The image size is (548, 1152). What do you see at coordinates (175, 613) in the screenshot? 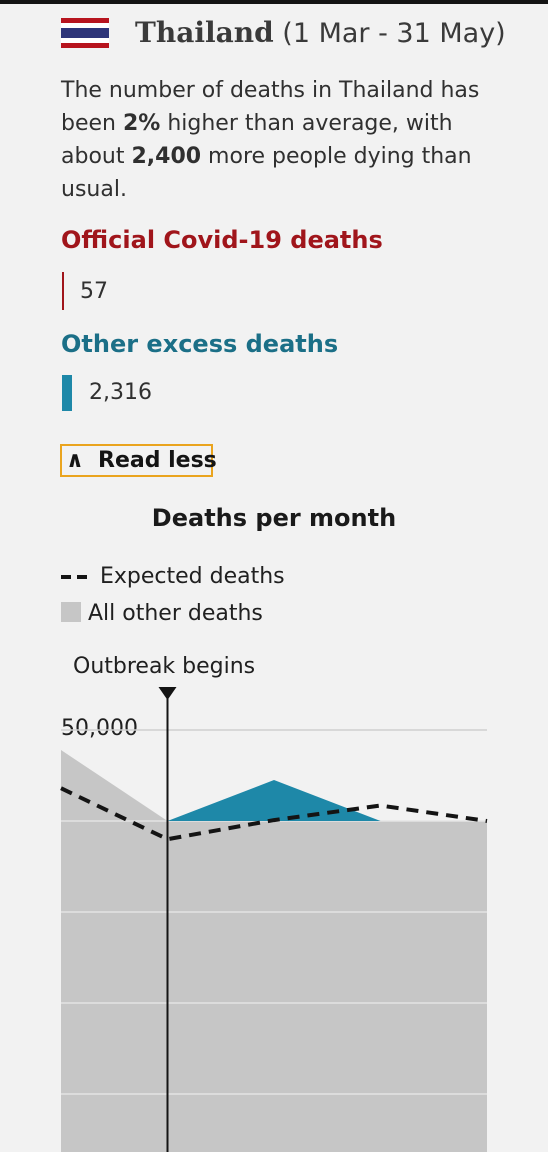
I see `legend-other-label: All other deaths` at bounding box center [175, 613].